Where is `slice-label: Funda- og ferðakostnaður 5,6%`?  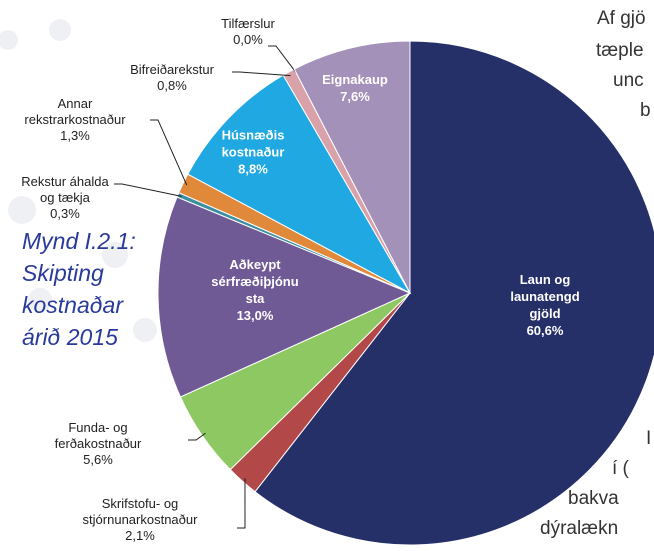 slice-label: Funda- og ferðakostnaður 5,6% is located at coordinates (98, 444).